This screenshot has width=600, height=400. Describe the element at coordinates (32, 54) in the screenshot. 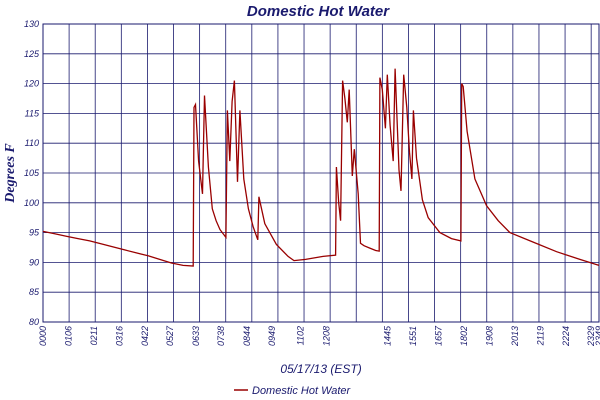

I see `y-tick-label: 125` at that location.